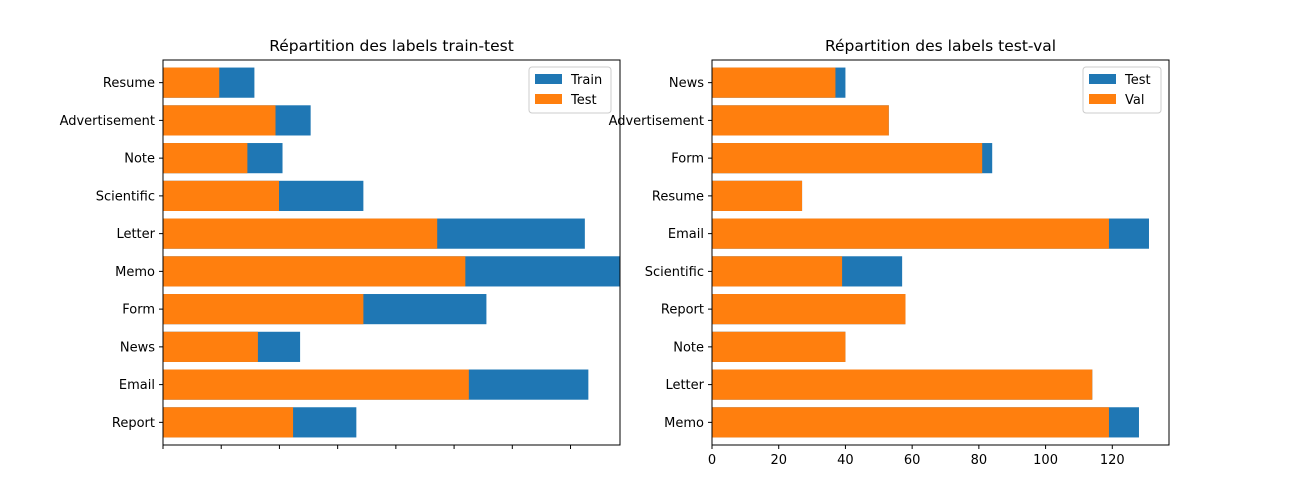 The height and width of the screenshot is (500, 1299). I want to click on chart-title: Répartition des labels train-test, so click(391, 46).